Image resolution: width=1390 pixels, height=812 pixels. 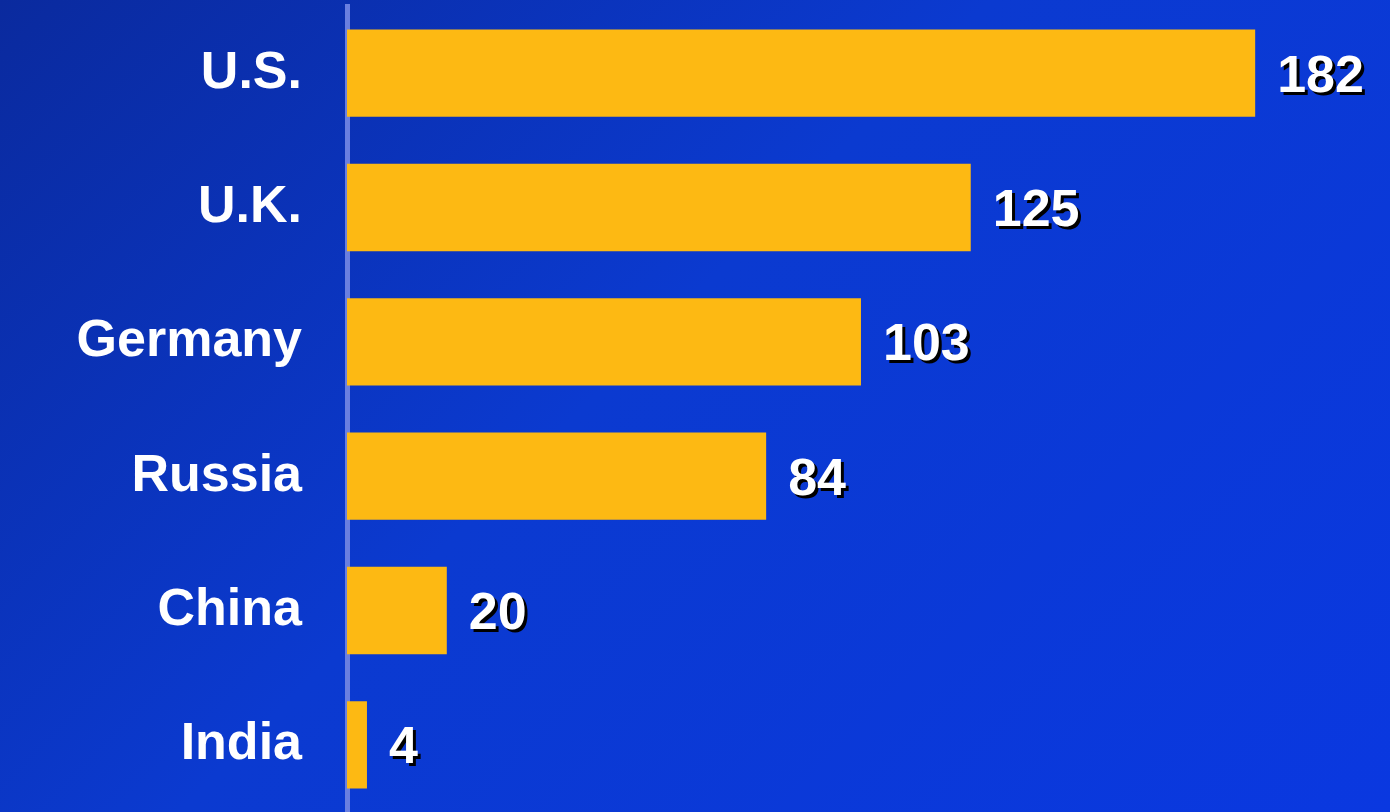 I want to click on data-label: 84, so click(x=817, y=476).